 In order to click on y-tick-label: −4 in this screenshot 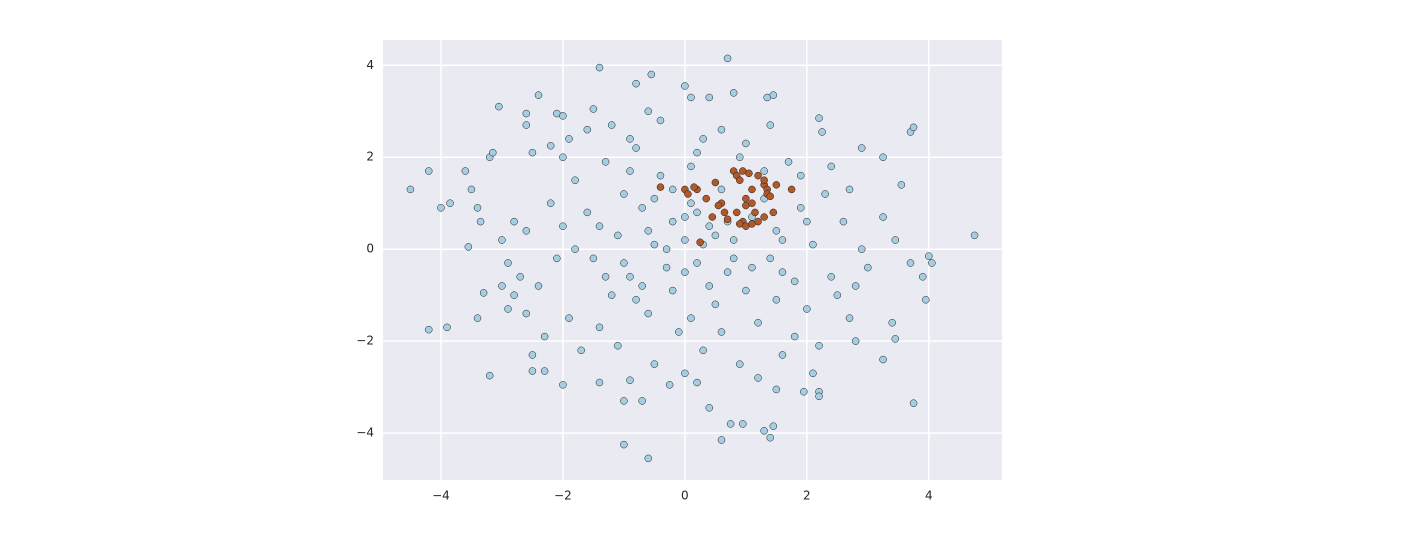, I will do `click(365, 433)`.